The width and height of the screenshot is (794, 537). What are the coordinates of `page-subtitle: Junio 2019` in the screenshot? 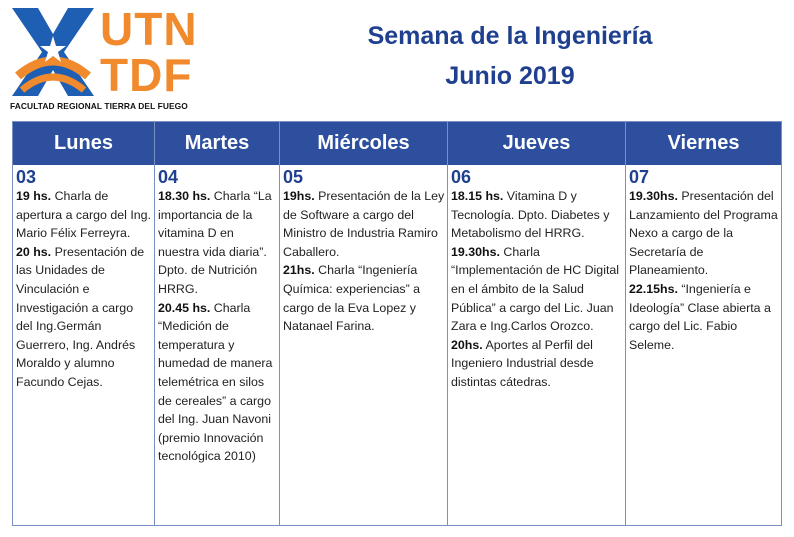 It's located at (510, 76).